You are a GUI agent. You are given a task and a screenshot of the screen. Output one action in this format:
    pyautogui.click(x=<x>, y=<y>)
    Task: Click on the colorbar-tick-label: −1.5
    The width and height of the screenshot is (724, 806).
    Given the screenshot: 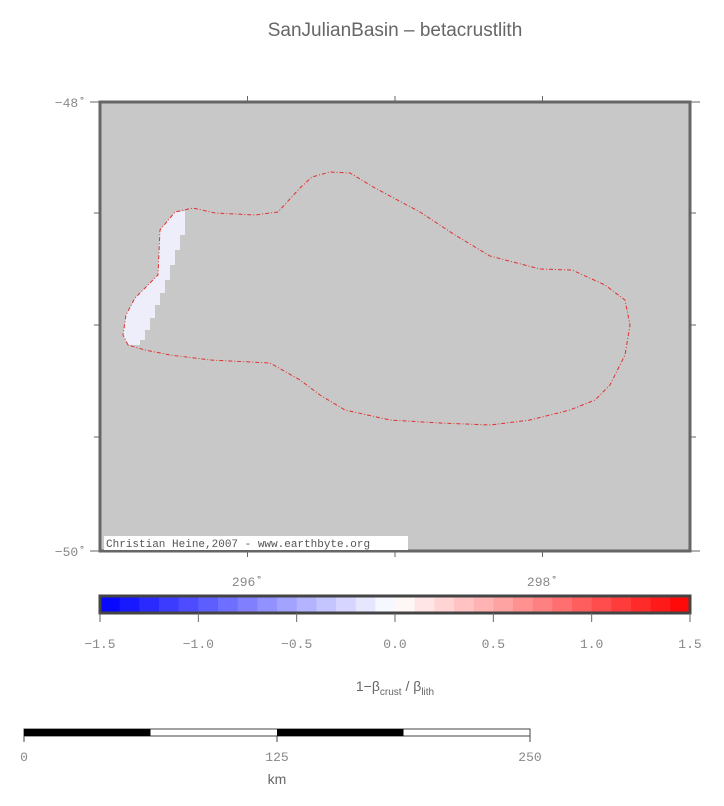 What is the action you would take?
    pyautogui.click(x=99, y=644)
    